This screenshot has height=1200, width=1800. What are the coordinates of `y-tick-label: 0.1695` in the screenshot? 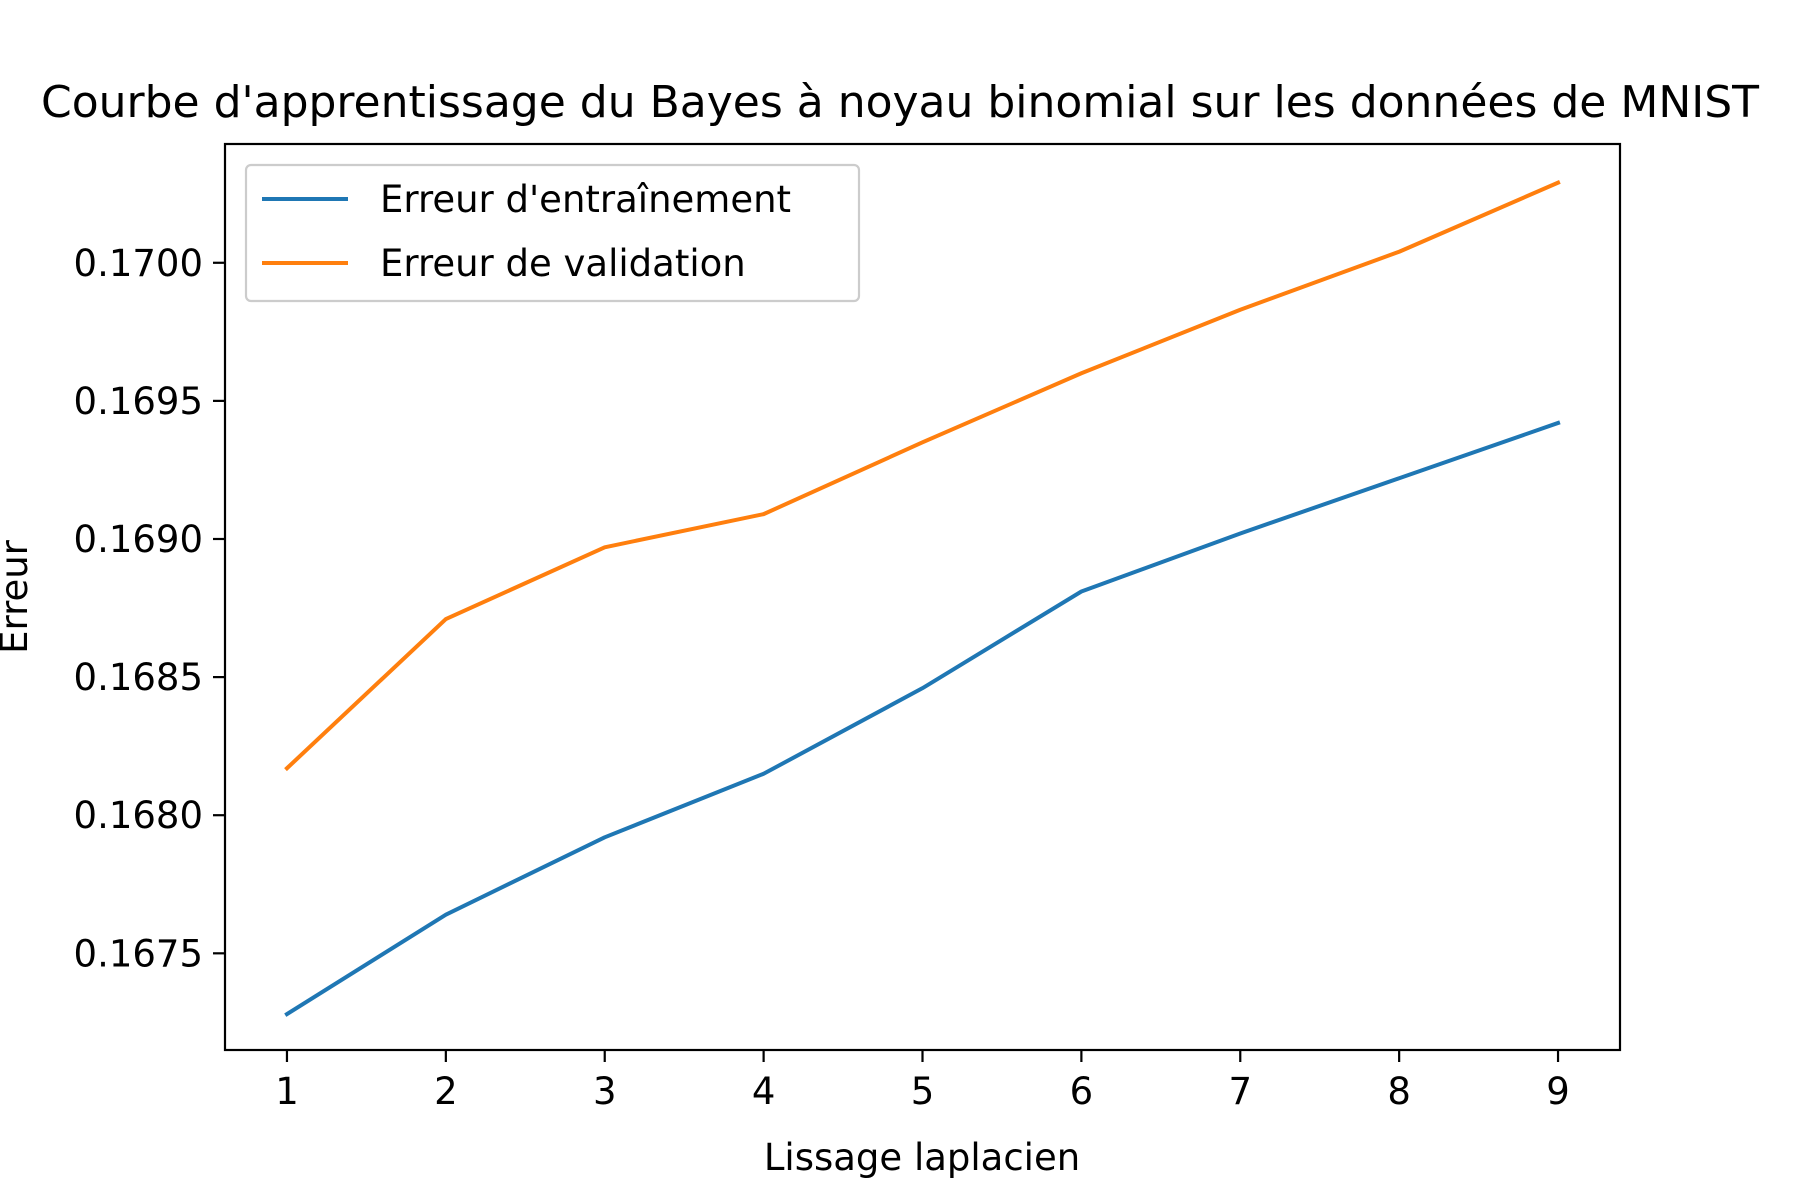 It's located at (138, 401).